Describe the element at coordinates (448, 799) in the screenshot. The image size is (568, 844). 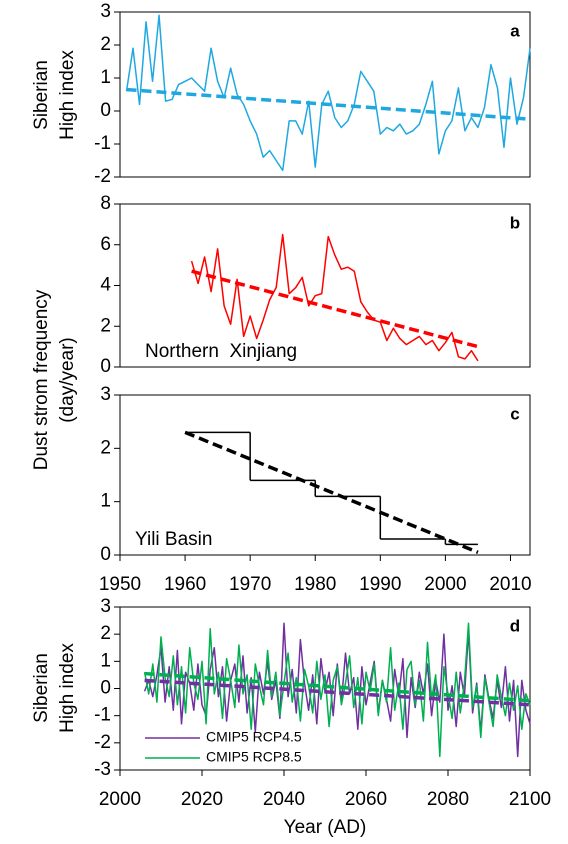
I see `x-tick-label: 2080` at that location.